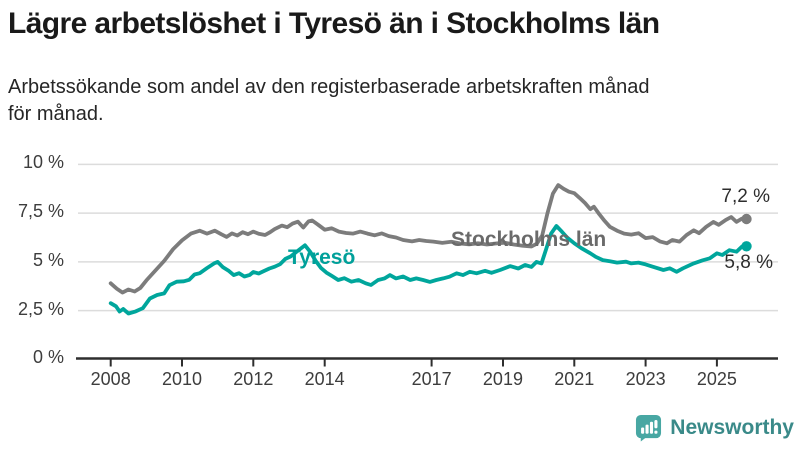  I want to click on series-label-tyreso: Tyresö, so click(322, 257).